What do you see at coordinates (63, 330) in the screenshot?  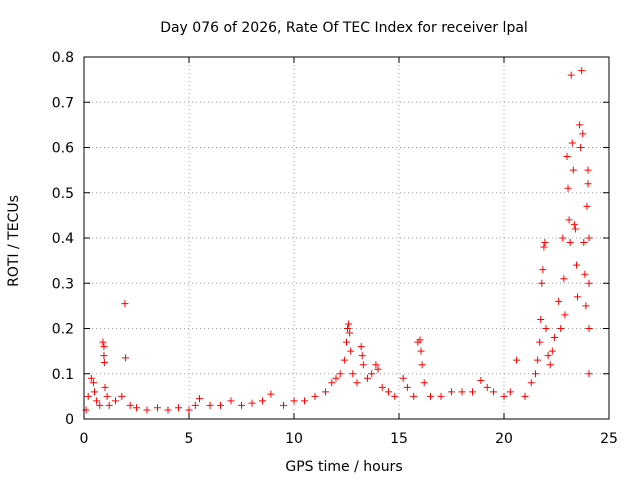 I see `y-tick-label: 0.2` at bounding box center [63, 330].